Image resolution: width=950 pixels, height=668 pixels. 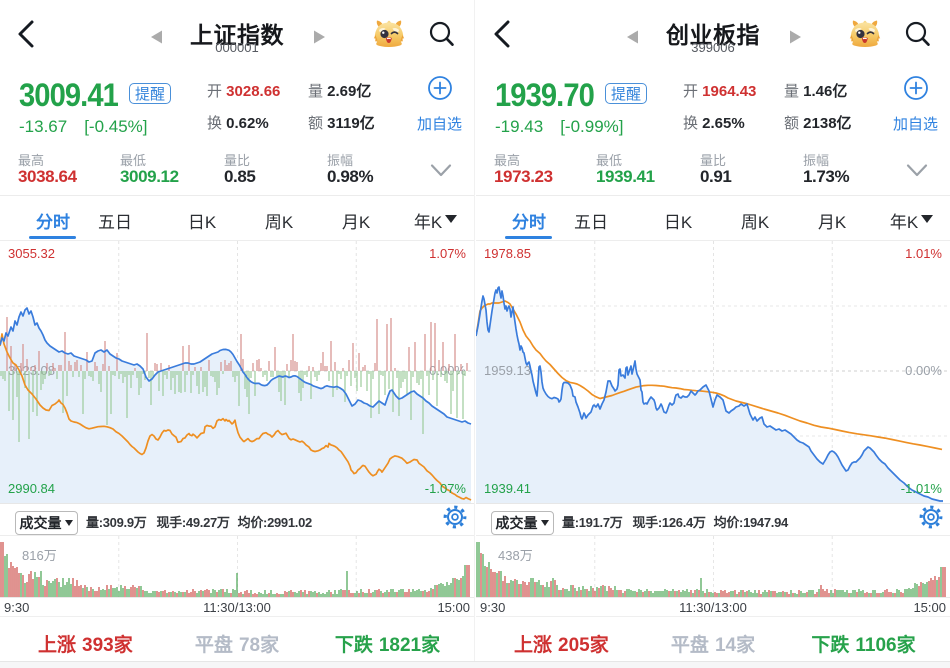 What do you see at coordinates (923, 370) in the screenshot?
I see `svg-text: 0.00%` at bounding box center [923, 370].